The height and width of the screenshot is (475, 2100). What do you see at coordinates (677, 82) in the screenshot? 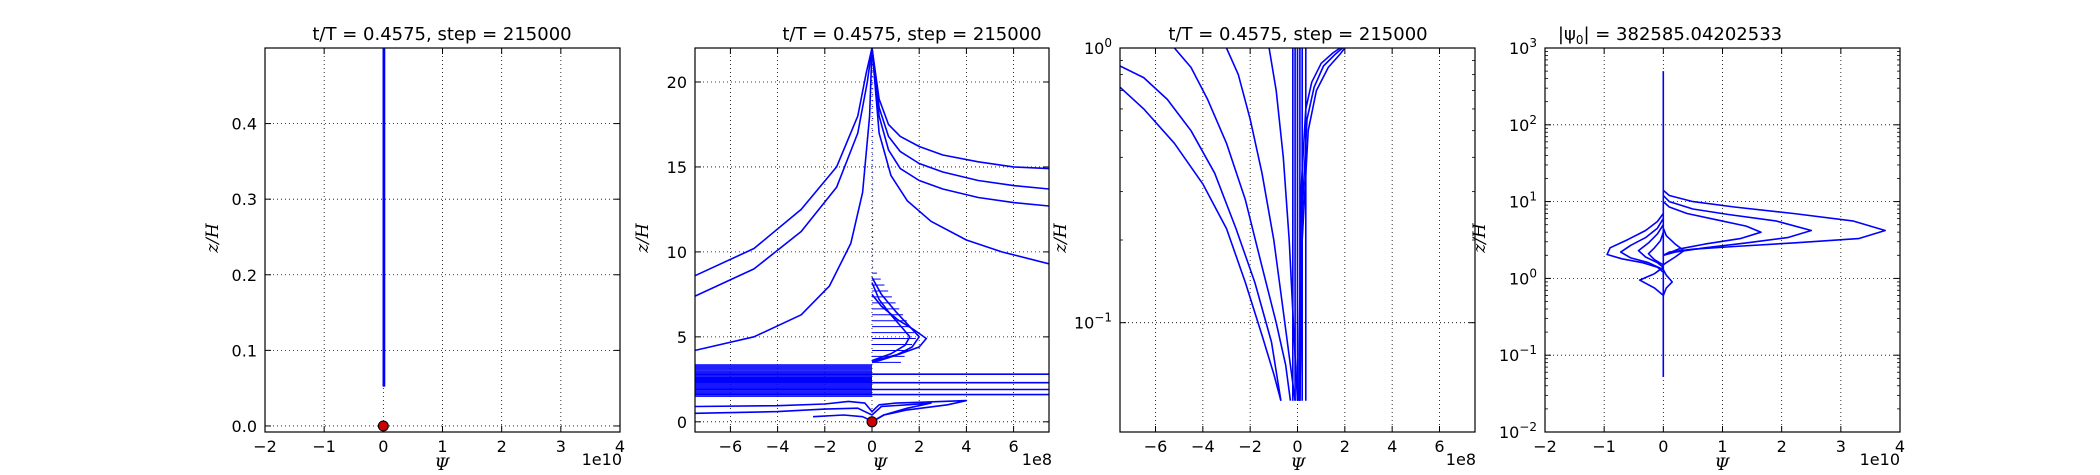
I see `y-tick-label: 20` at bounding box center [677, 82].